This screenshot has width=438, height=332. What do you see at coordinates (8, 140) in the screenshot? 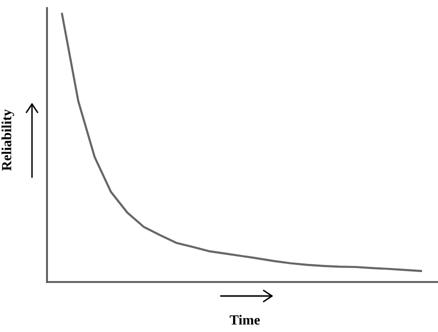
I see `y-axis-title: Reliability` at bounding box center [8, 140].